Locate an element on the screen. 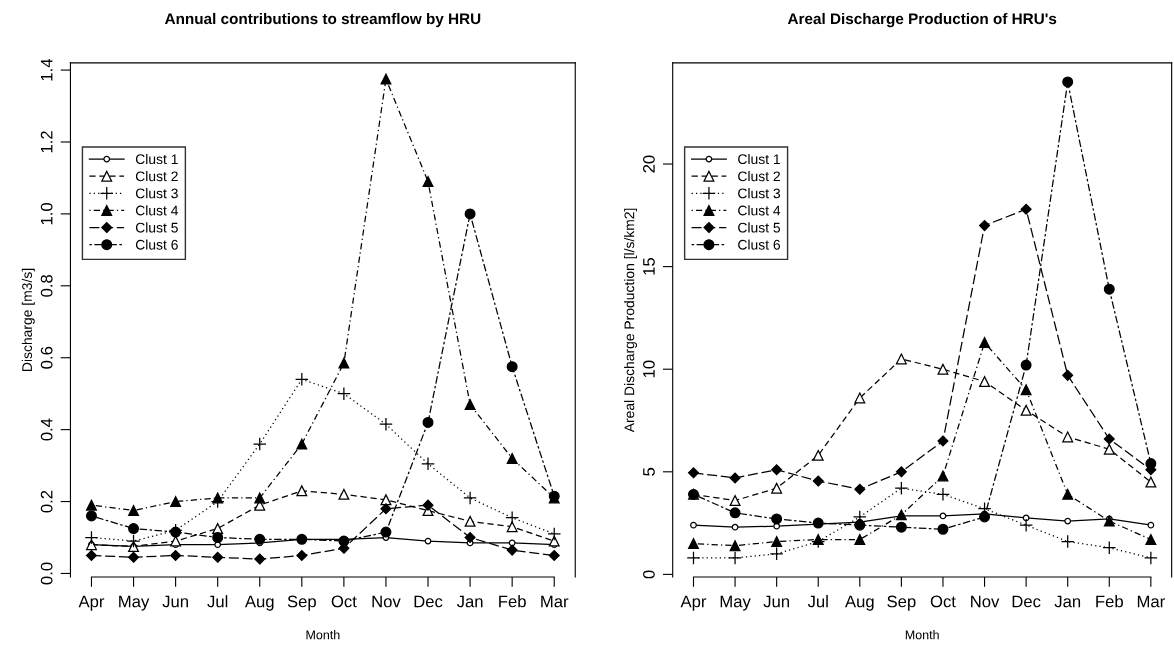 This screenshot has height=655, width=1174. y-tick-label: 0.6 is located at coordinates (46, 357).